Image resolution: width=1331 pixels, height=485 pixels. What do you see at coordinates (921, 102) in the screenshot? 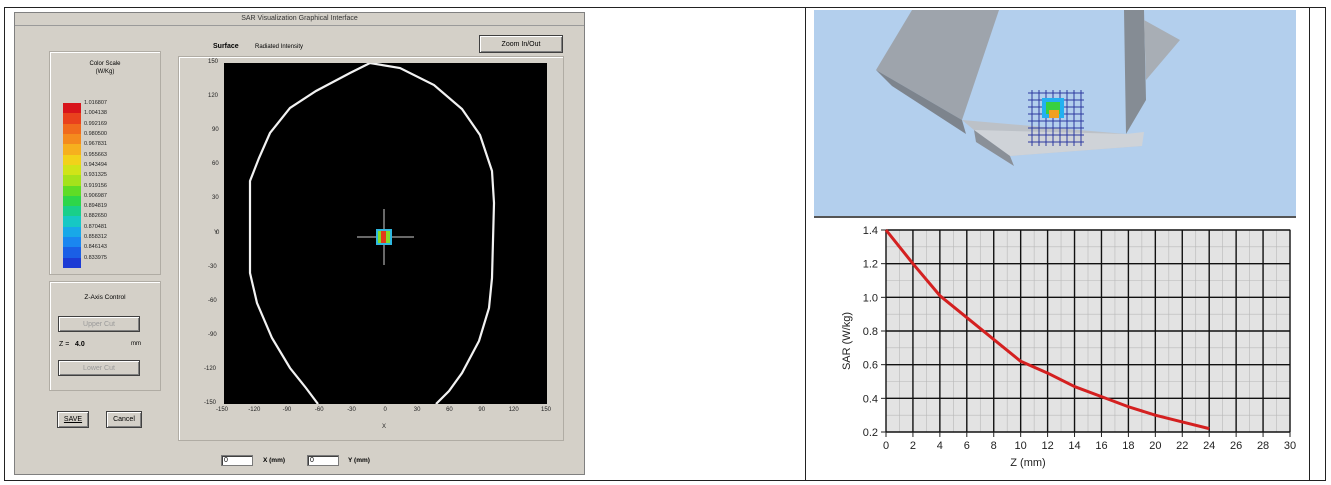
I see `phantom-wall-left-edge` at bounding box center [921, 102].